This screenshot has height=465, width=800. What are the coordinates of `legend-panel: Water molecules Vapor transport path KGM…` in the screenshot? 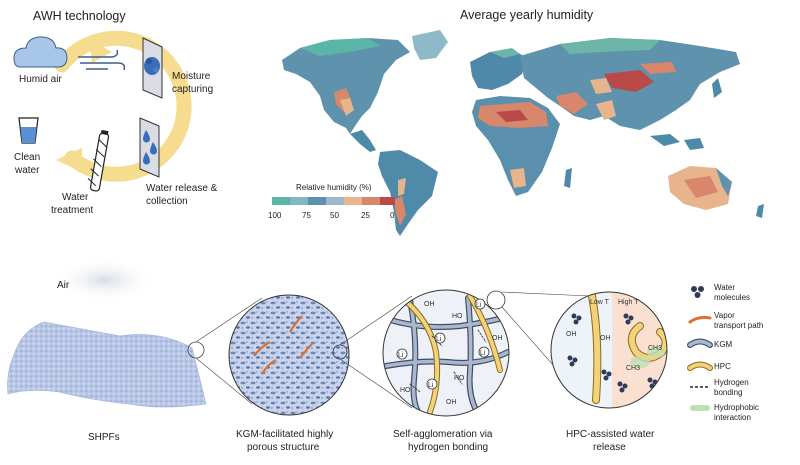 It's located at (725, 352).